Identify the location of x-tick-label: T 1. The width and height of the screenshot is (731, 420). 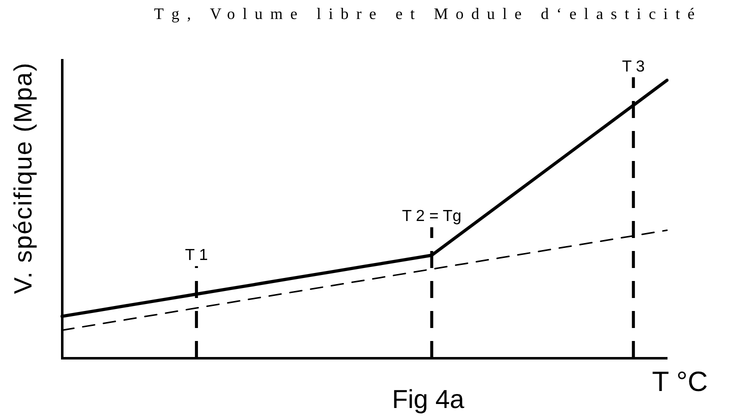
(196, 255).